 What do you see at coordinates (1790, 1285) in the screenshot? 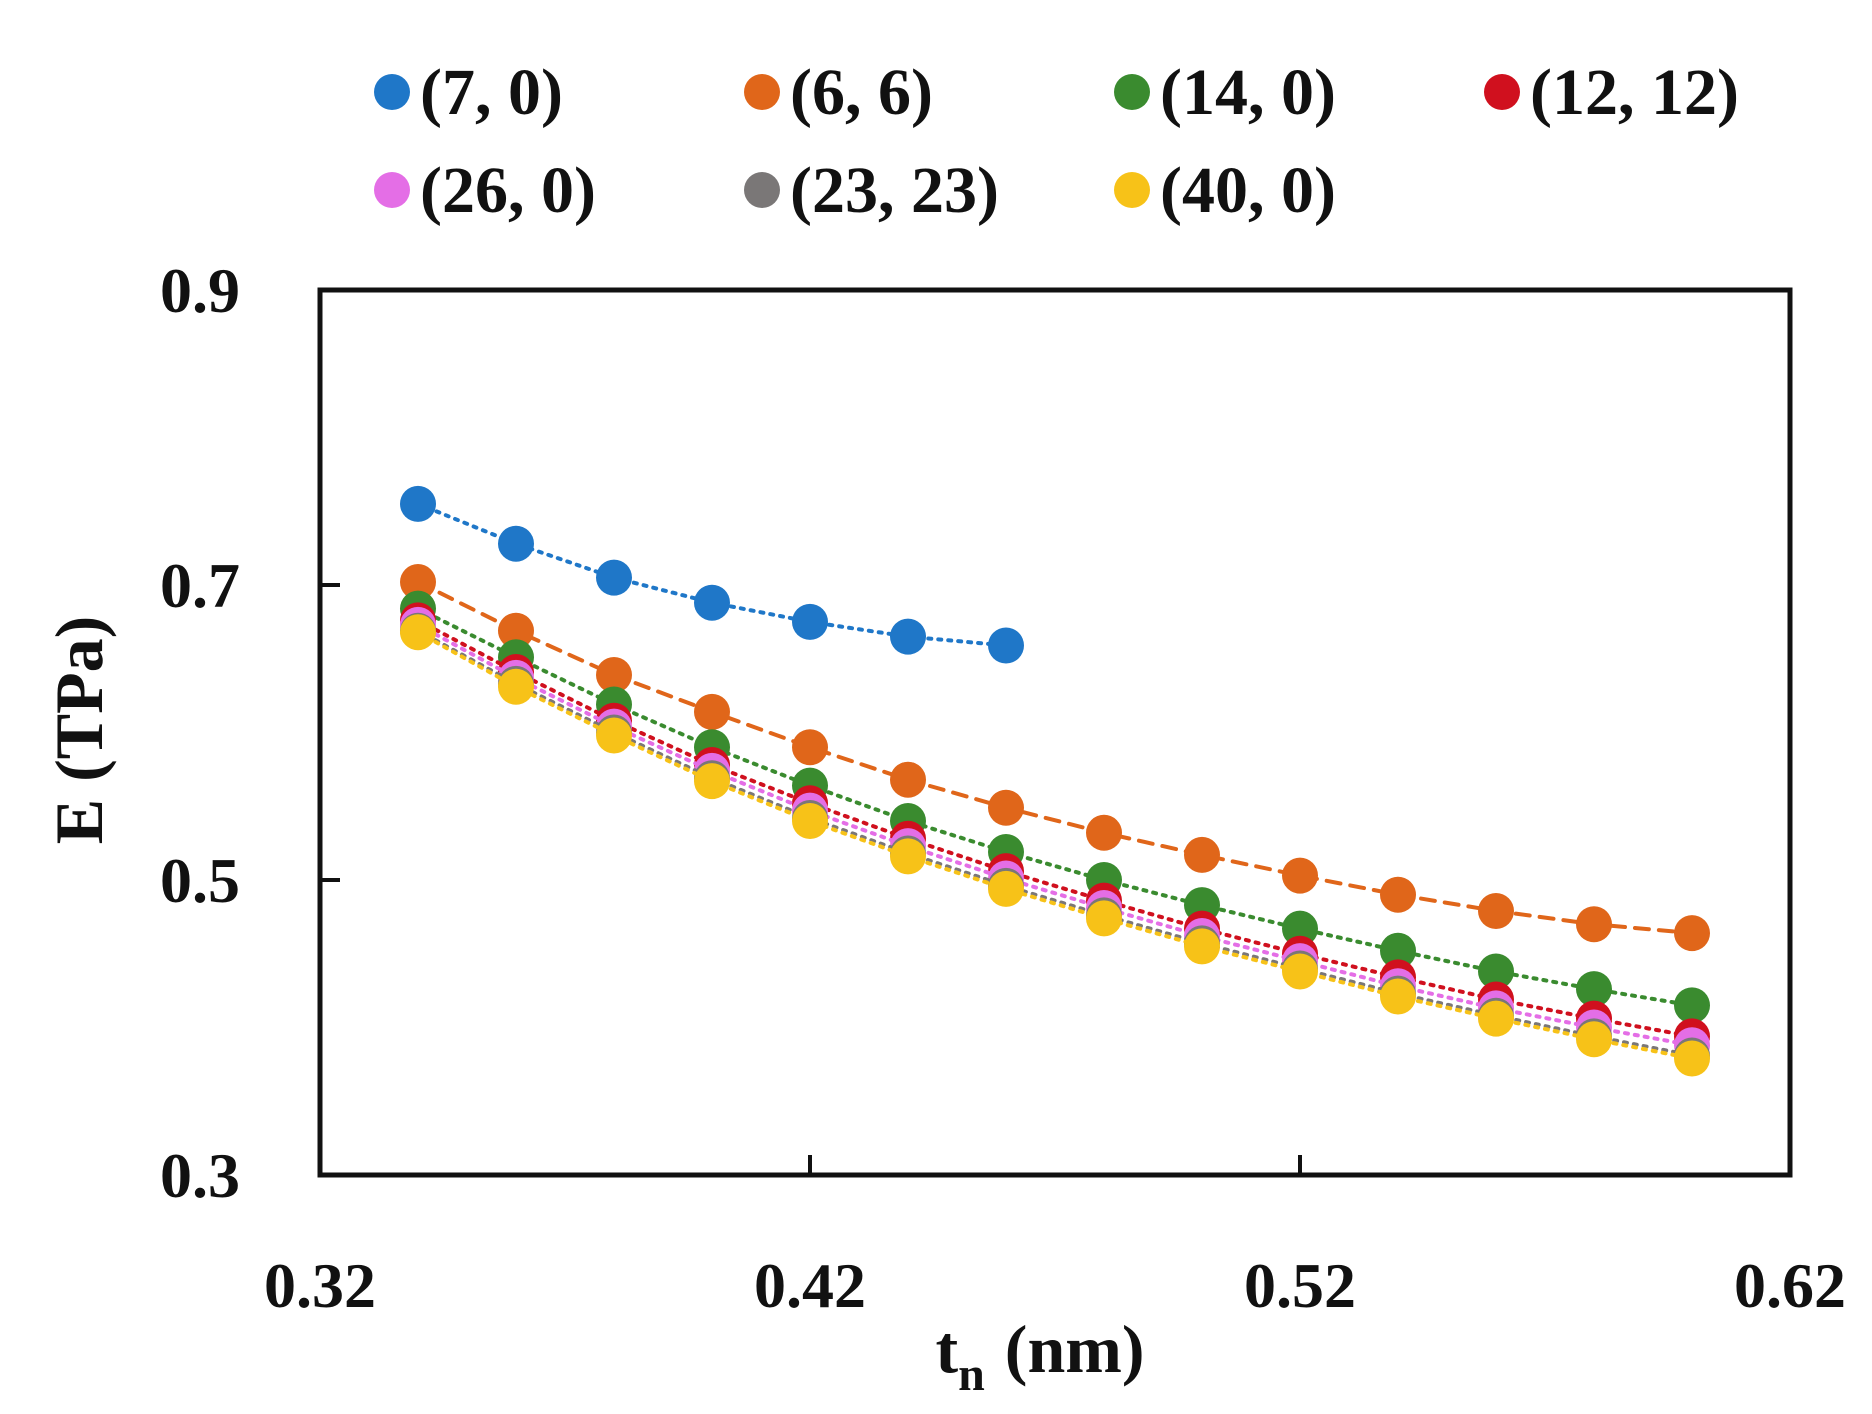
I see `x-tick-label: 0.62` at bounding box center [1790, 1285].